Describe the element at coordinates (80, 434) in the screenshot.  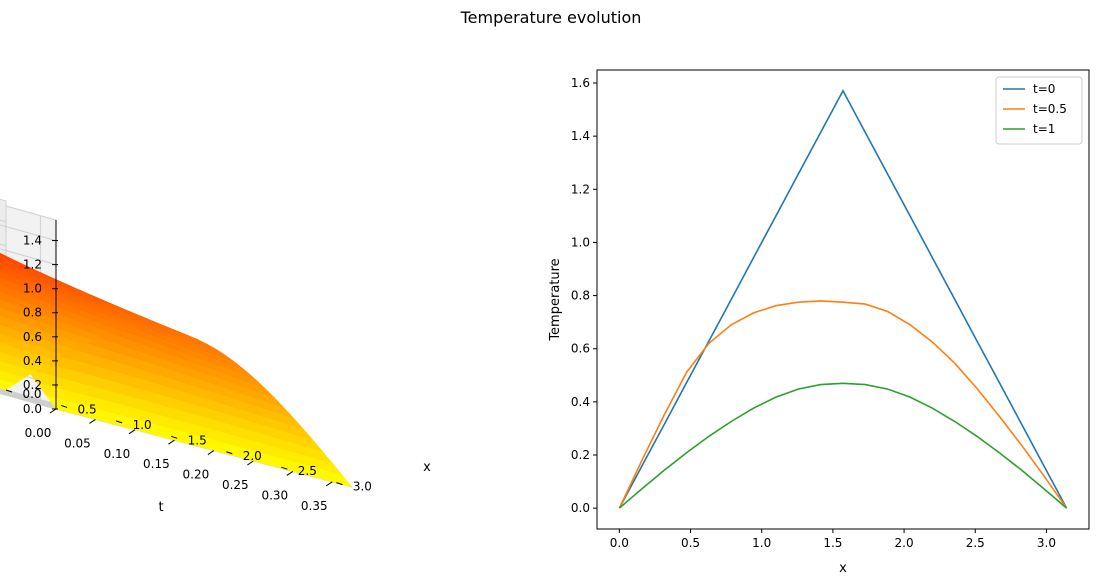
I see `t-tick: 0.05` at that location.